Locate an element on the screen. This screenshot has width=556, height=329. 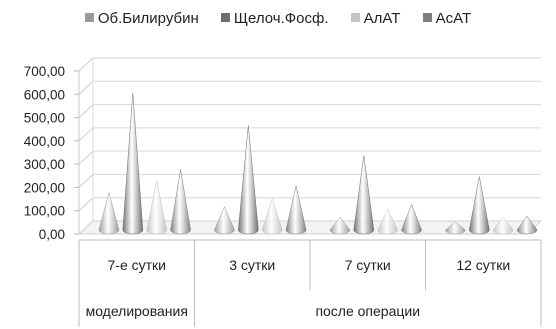
legend-label-0: Об.Билирубин is located at coordinates (148, 18).